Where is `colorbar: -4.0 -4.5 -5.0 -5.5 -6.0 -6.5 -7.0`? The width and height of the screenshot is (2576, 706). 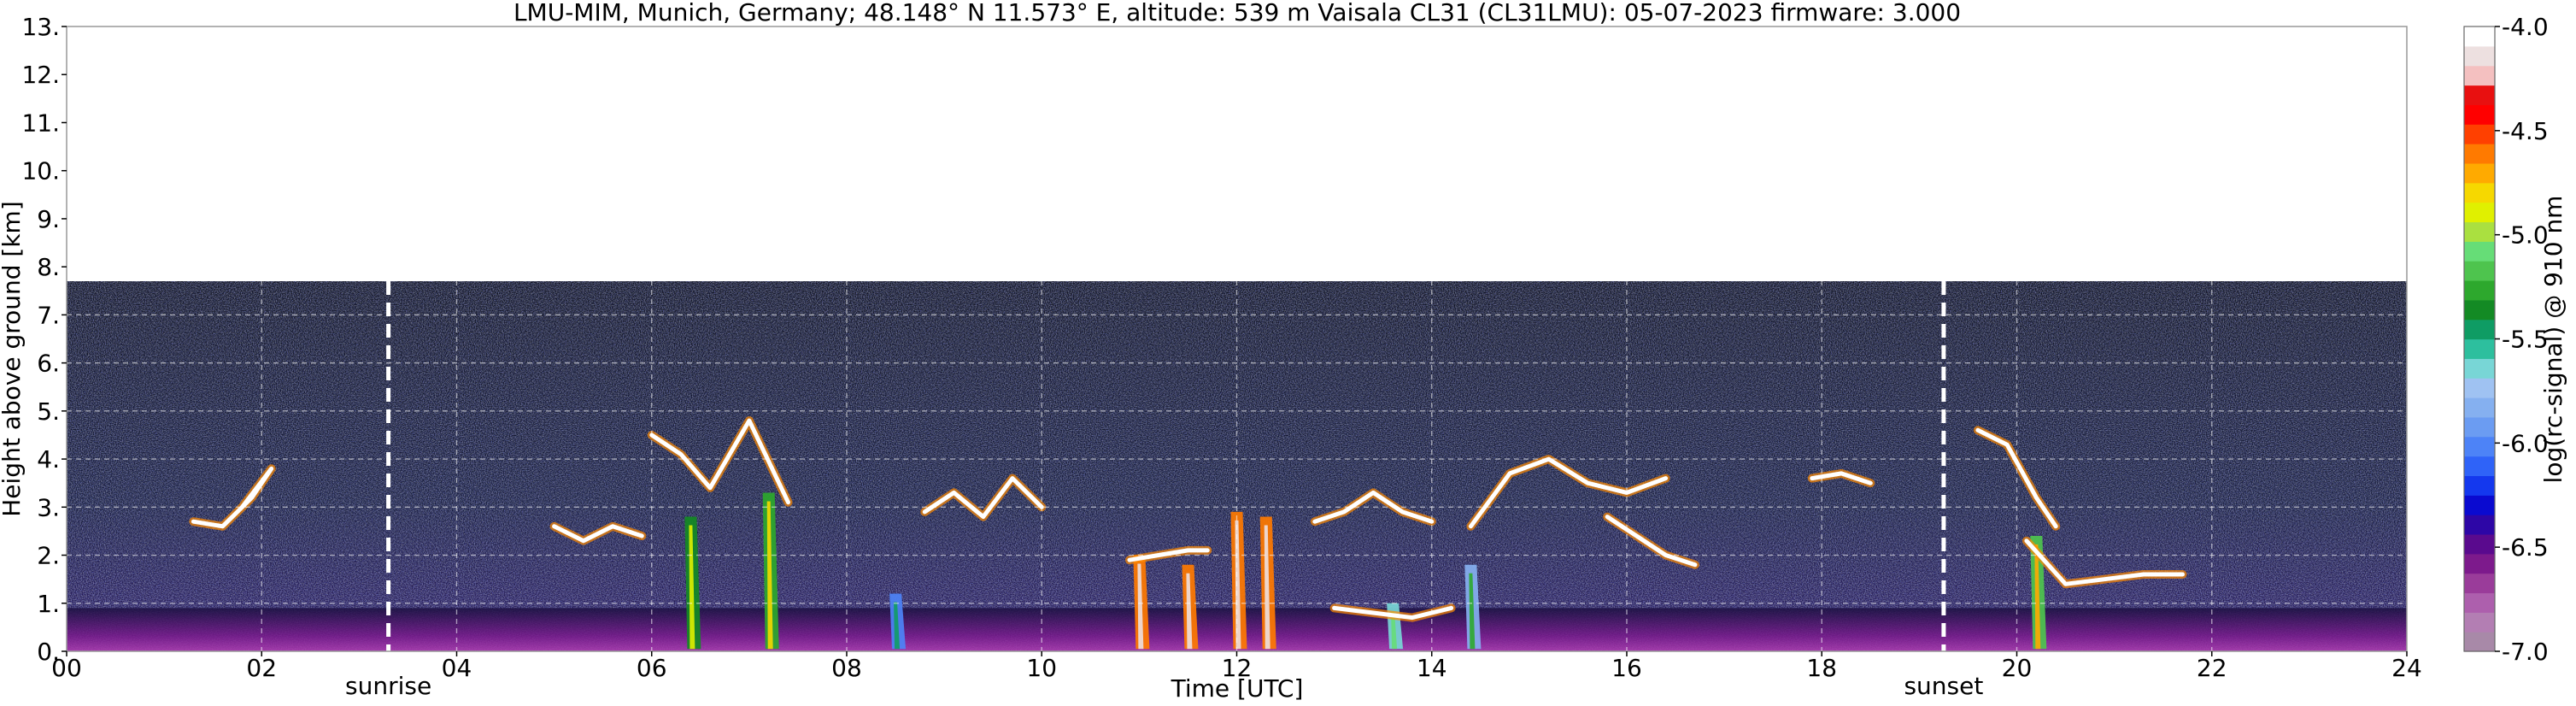
colorbar: -4.0 -4.5 -5.0 -5.5 -6.0 -6.5 -7.0 is located at coordinates (2506, 339).